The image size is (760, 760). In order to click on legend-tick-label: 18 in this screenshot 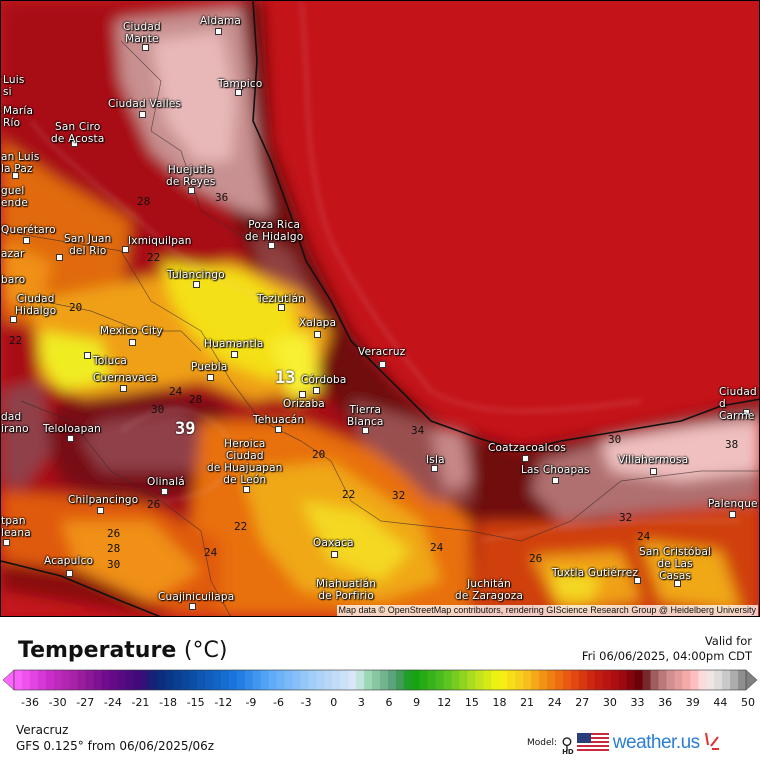, I will do `click(499, 702)`.